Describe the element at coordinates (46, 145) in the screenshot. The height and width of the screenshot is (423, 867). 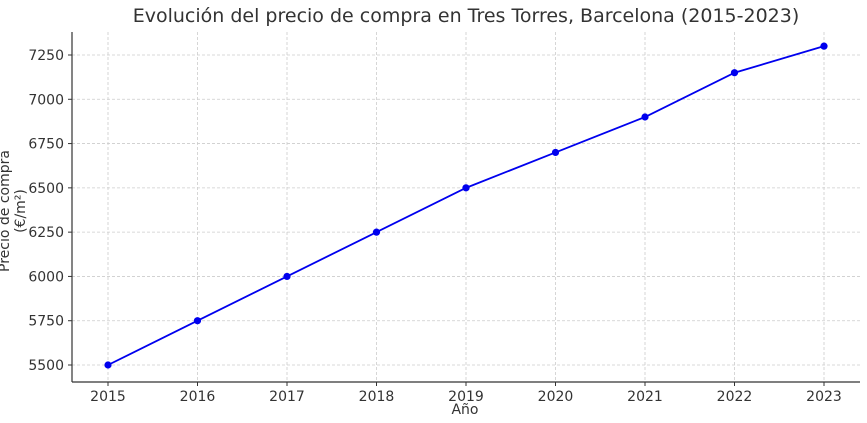
I see `y-tick-label: 6750` at that location.